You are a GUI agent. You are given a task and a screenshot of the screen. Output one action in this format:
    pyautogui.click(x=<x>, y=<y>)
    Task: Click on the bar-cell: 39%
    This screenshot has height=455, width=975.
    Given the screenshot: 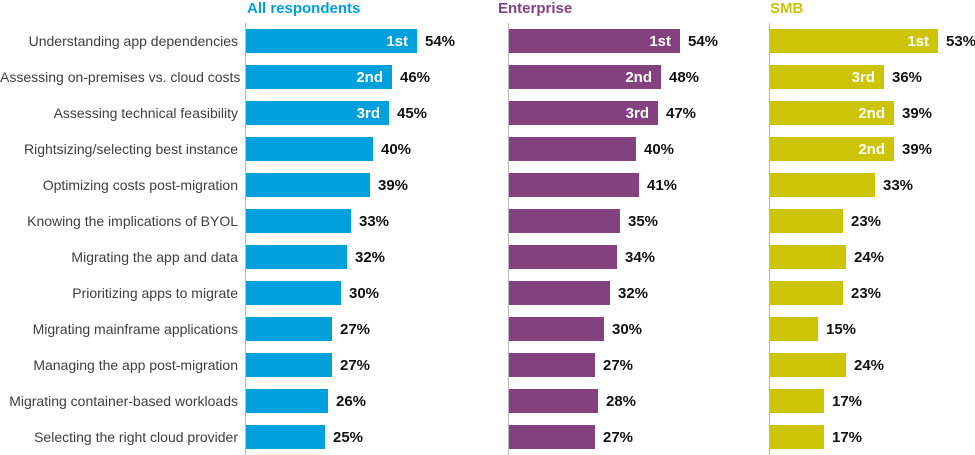 What is the action you would take?
    pyautogui.click(x=327, y=185)
    